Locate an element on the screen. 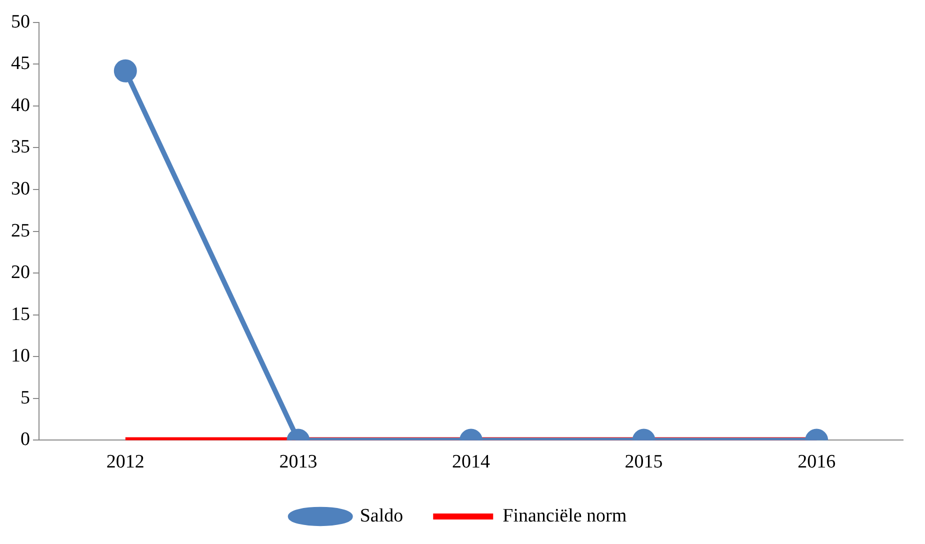  y-tick-label: 0 is located at coordinates (25, 439).